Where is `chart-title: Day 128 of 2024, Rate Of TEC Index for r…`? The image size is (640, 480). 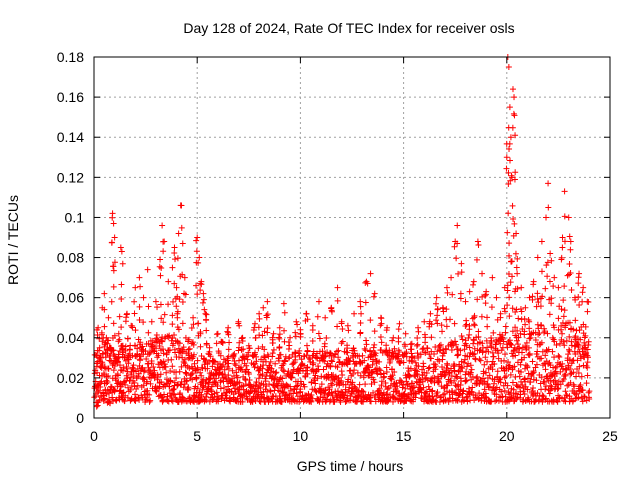 chart-title: Day 128 of 2024, Rate Of TEC Index for r… is located at coordinates (348, 28).